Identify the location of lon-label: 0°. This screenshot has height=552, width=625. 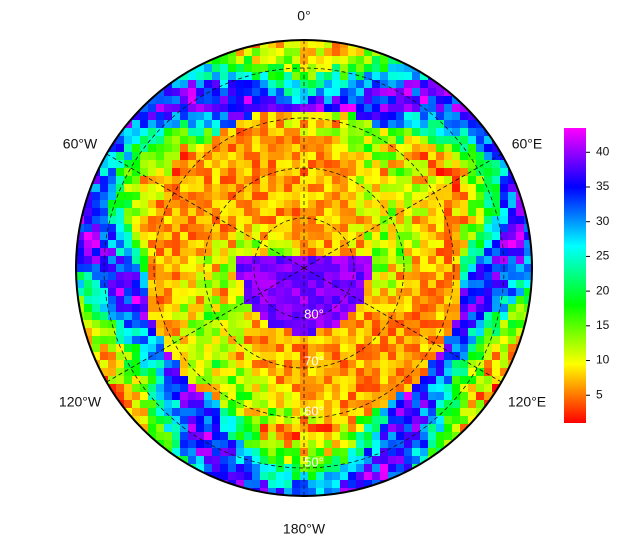
(303, 16).